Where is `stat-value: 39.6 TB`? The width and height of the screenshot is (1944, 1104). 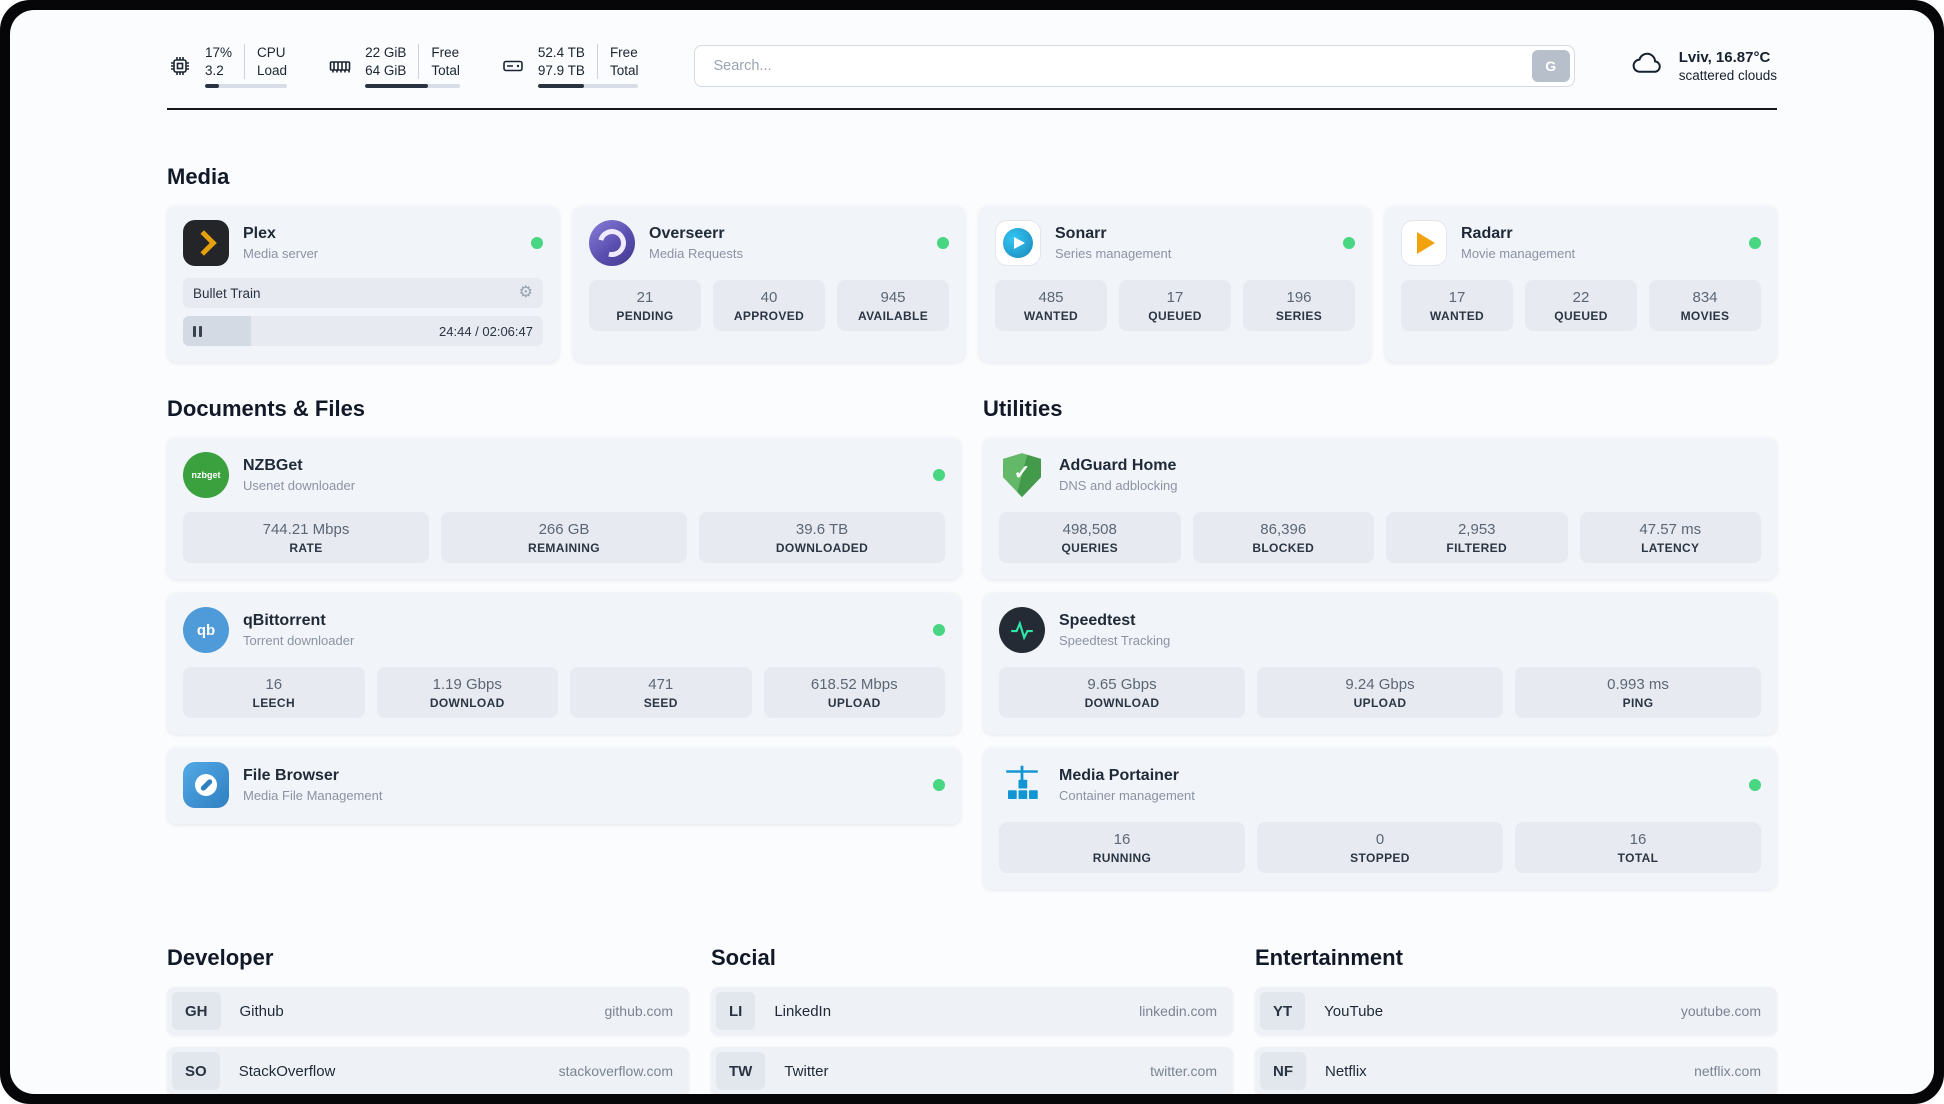
stat-value: 39.6 TB is located at coordinates (822, 530).